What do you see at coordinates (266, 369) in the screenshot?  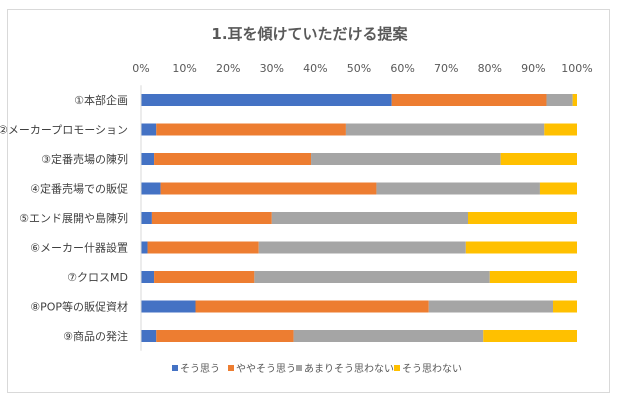 I see `legend-label: ややそう思う` at bounding box center [266, 369].